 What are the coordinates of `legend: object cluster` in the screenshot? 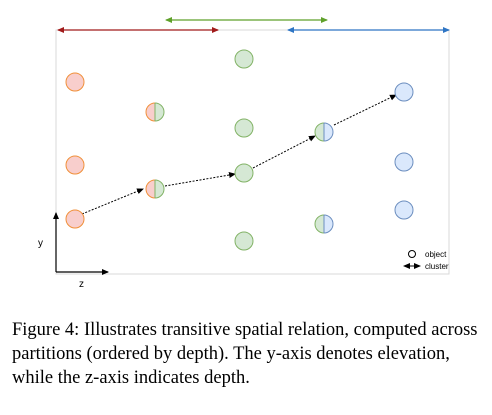 It's located at (426, 260).